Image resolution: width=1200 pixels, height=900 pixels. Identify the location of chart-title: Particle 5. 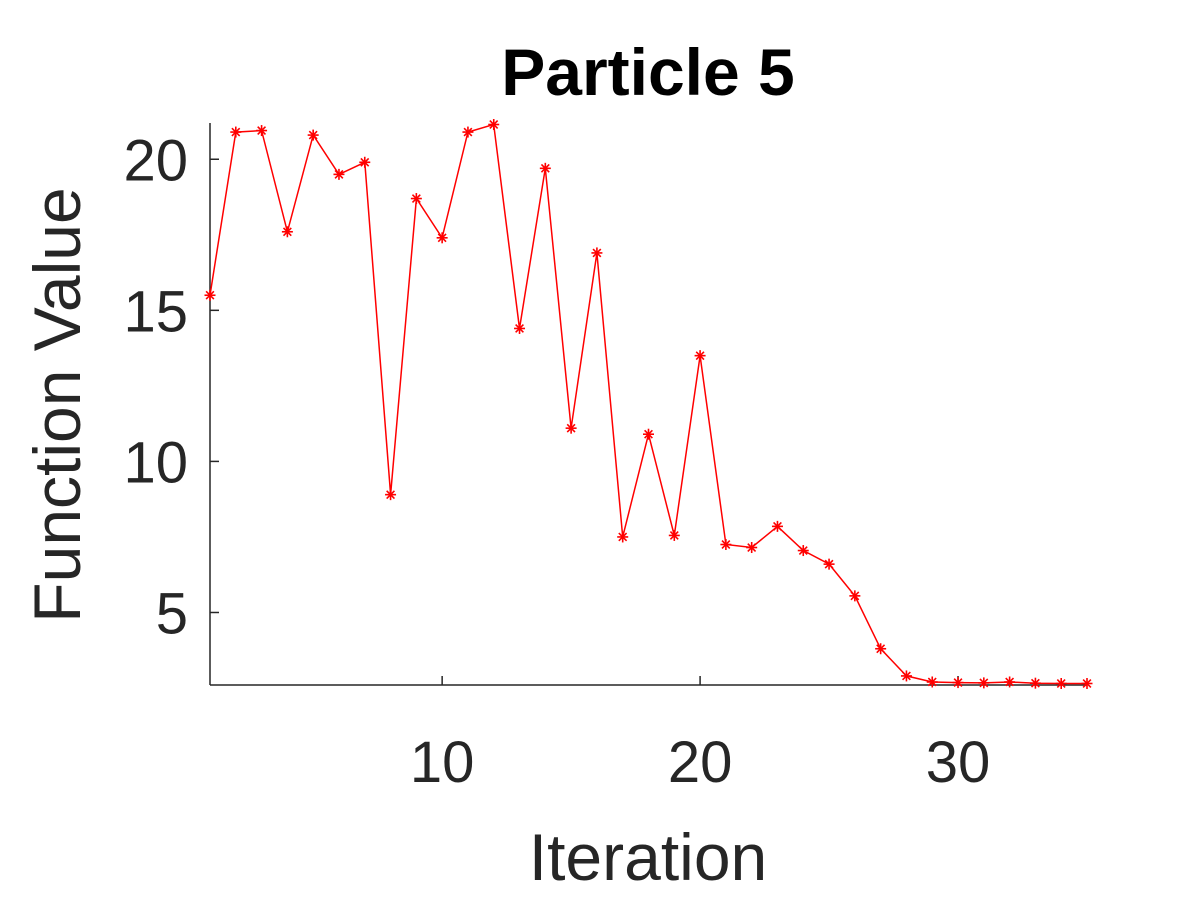
(648, 72).